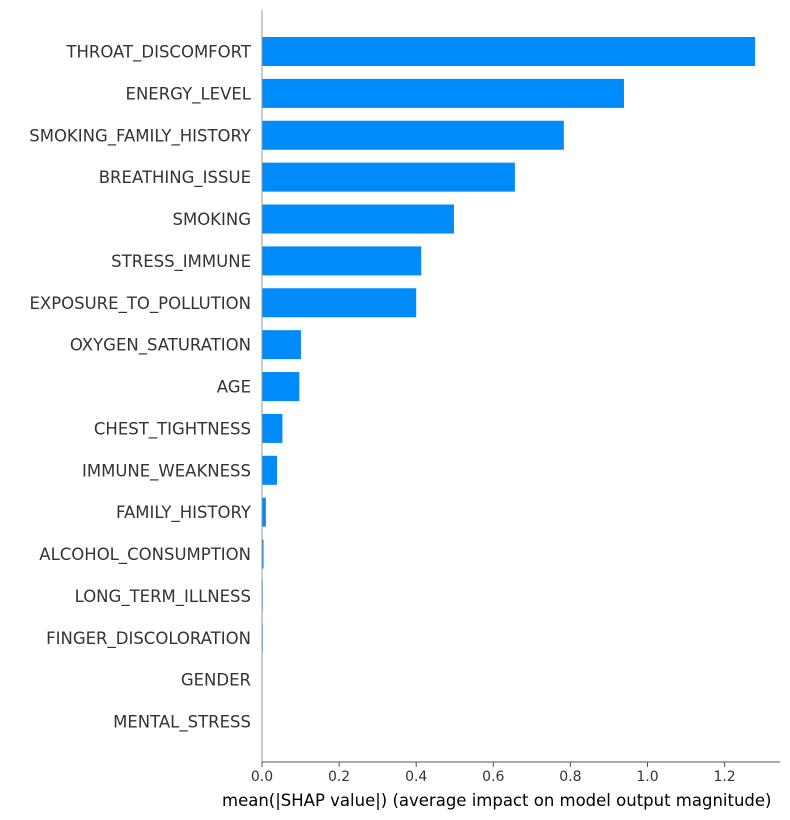 This screenshot has width=790, height=820. Describe the element at coordinates (281, 387) in the screenshot. I see `bar-age` at that location.